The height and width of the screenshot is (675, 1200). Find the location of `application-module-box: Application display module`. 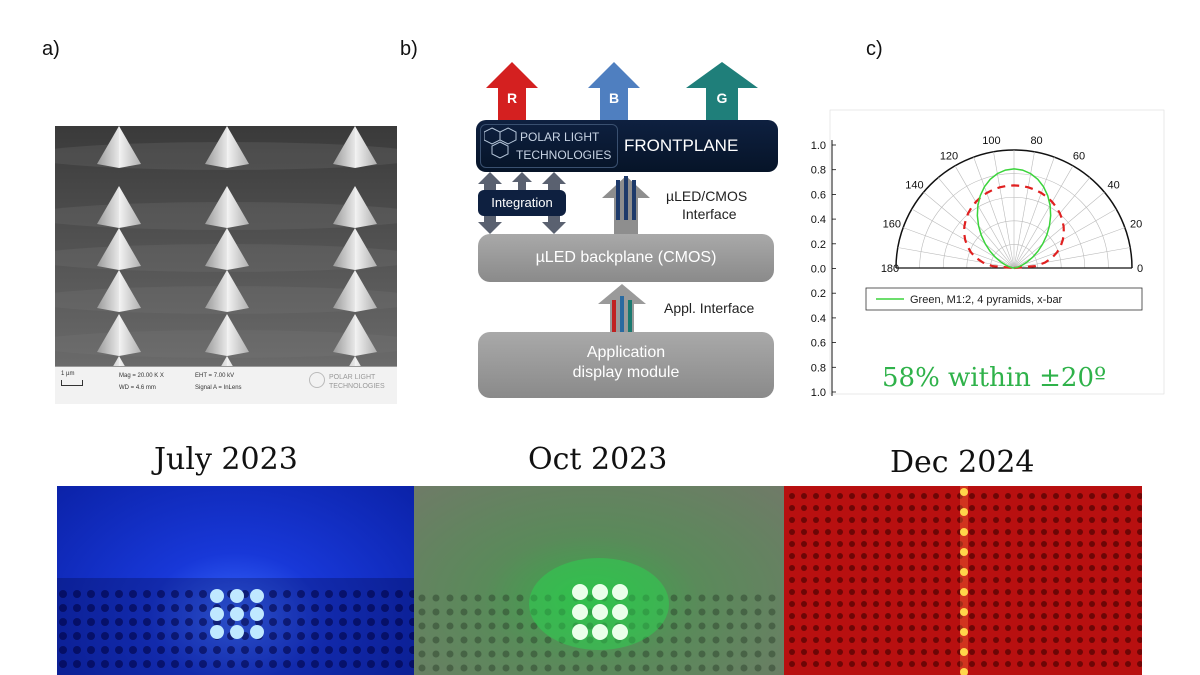

application-module-box: Application display module is located at coordinates (626, 365).